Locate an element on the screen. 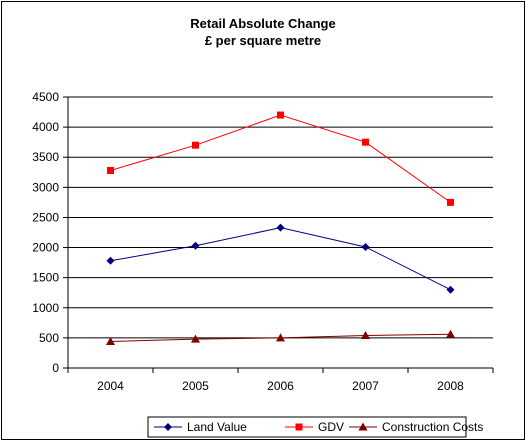  series-line-land-value is located at coordinates (280, 259).